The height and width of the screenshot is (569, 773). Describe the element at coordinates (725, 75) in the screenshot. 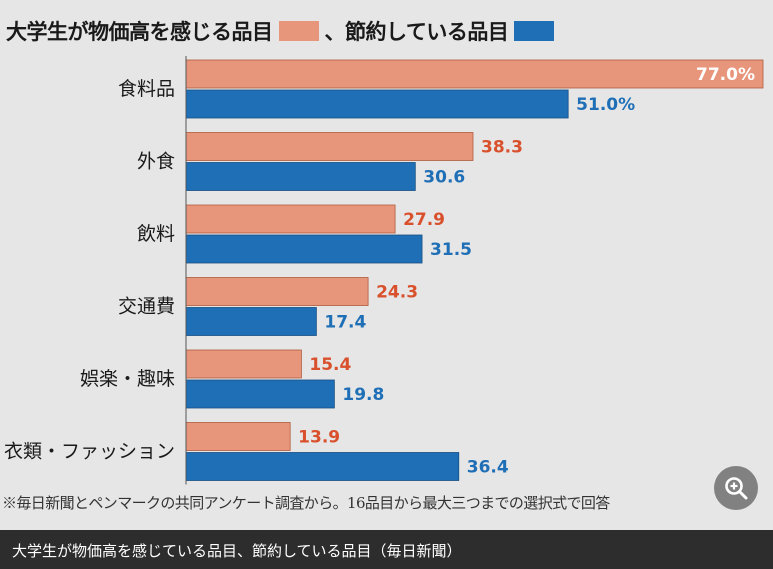

I see `value-label-price-rise: 77.0%` at that location.